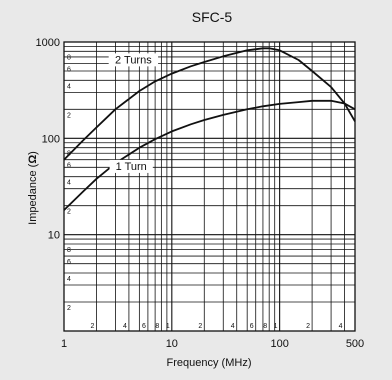 This screenshot has height=380, width=392. I want to click on x-tick-label: 100, so click(279, 344).